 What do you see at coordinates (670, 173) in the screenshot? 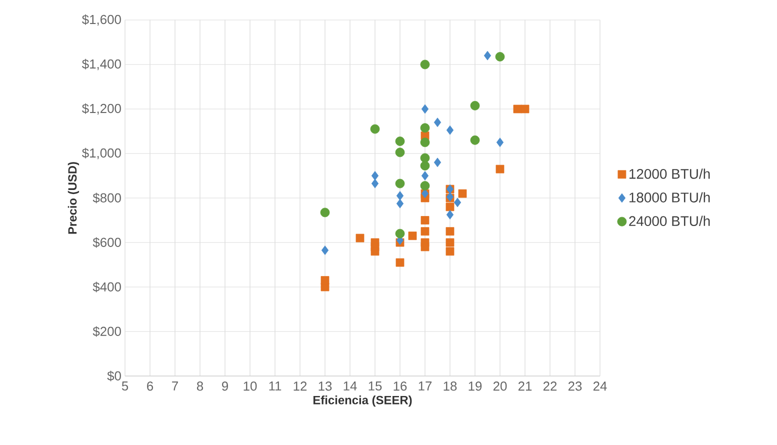
I see `legend-label: 12000 BTU/h` at bounding box center [670, 173].